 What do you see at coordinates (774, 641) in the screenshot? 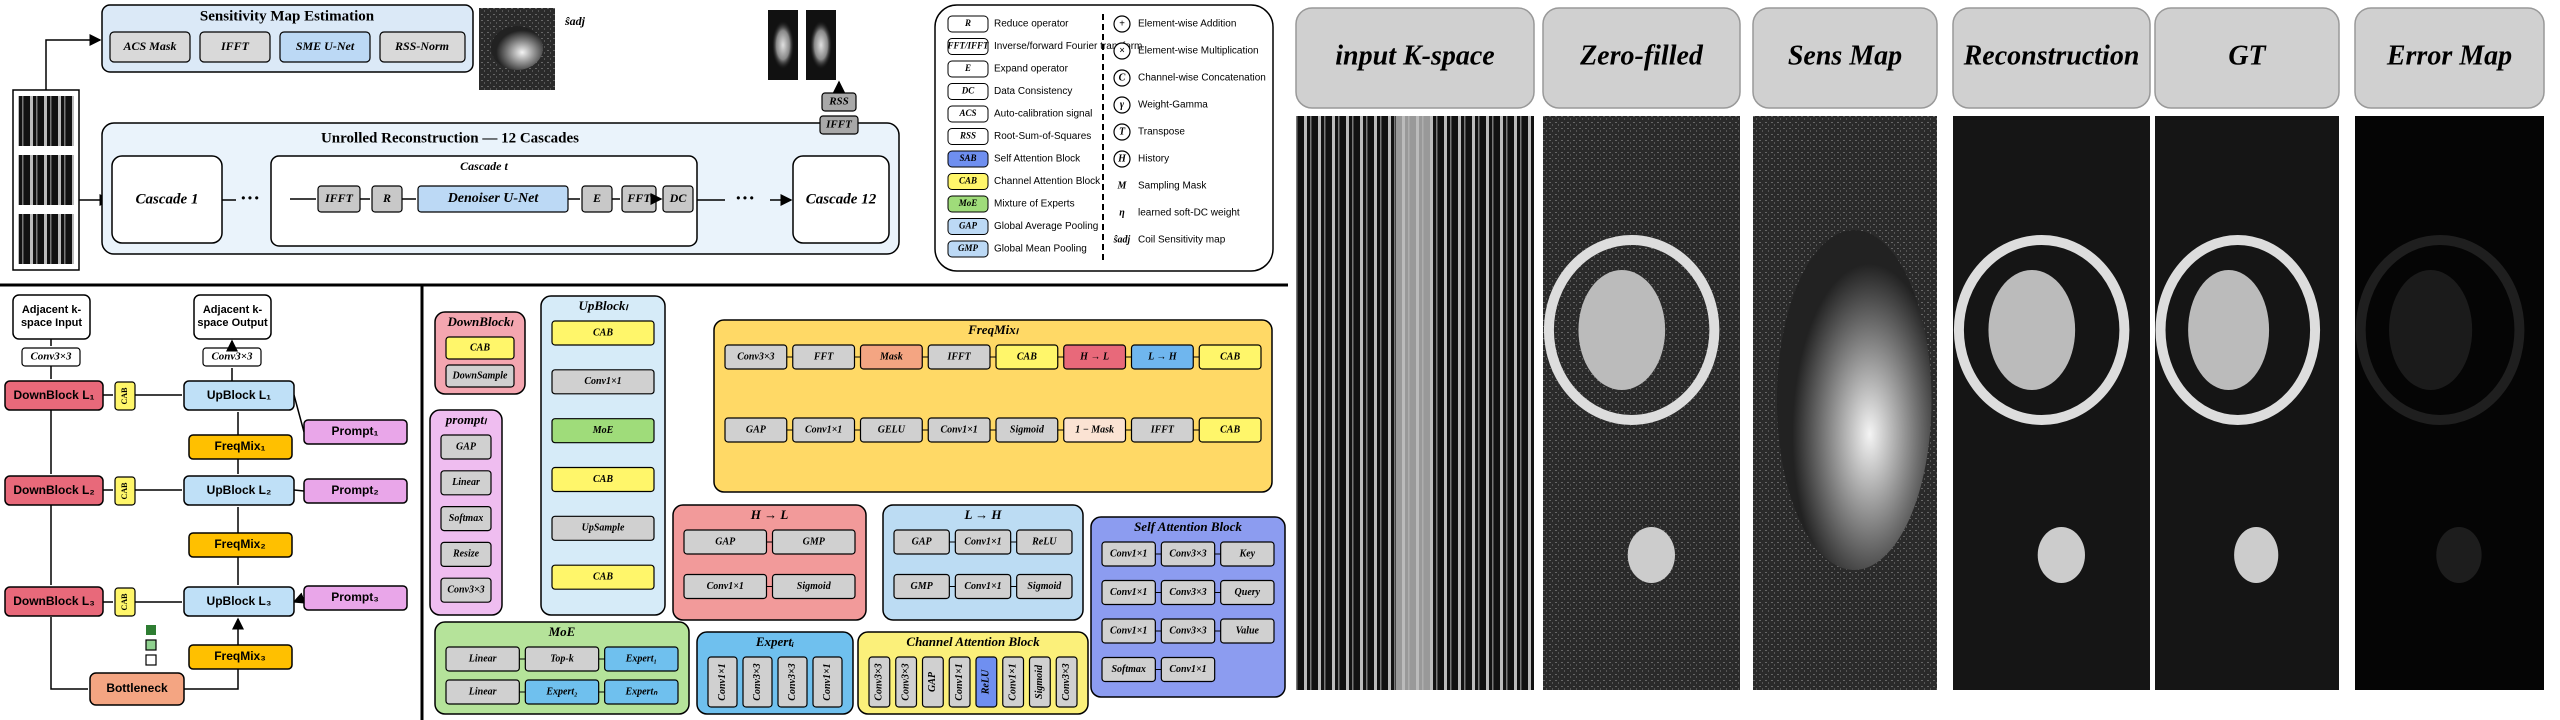
I see `module-title: Expertᵢ` at bounding box center [774, 641].